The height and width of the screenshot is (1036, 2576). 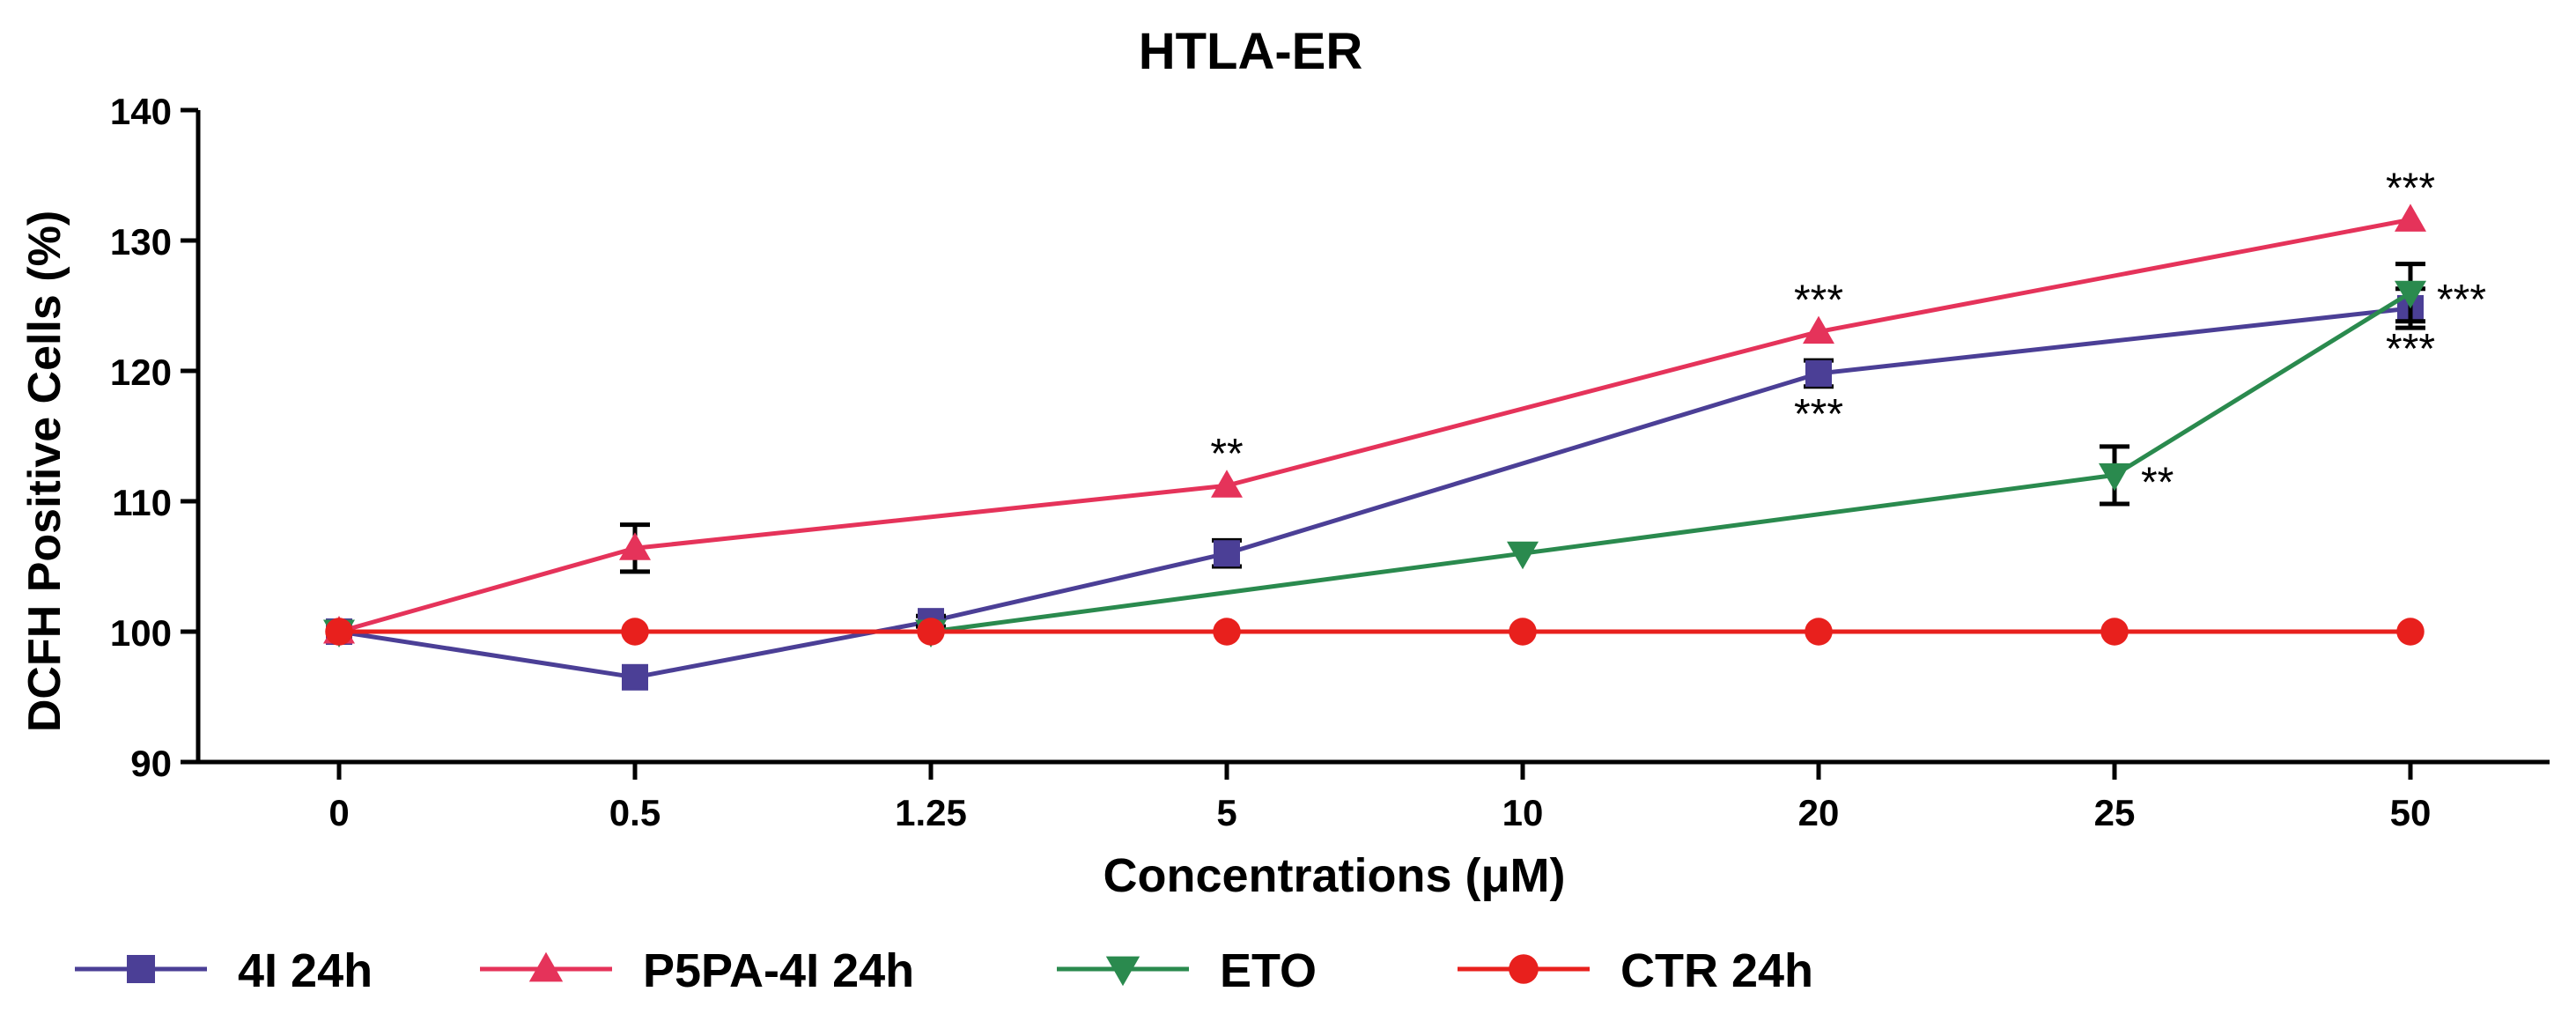 I want to click on legend: 4I 24h P5PA-4I 24h ETO CTR 24h, so click(x=944, y=970).